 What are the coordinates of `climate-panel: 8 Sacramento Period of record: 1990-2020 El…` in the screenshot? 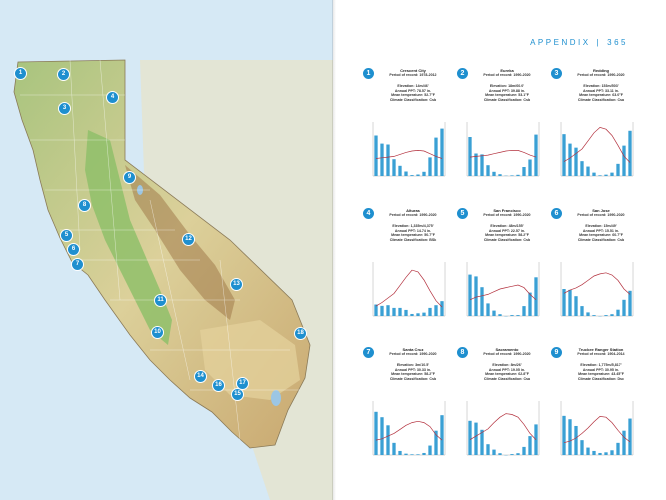 It's located at (503, 406).